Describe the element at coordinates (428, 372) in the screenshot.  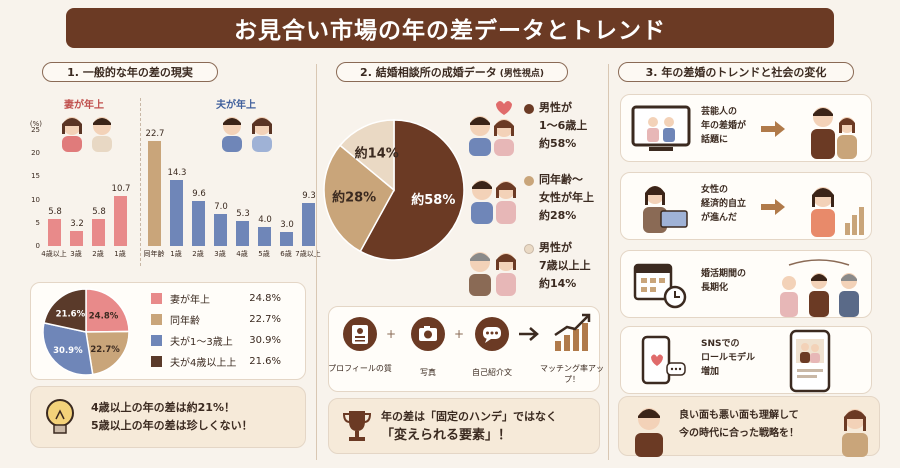
I see `step-label-photo: 写真` at that location.